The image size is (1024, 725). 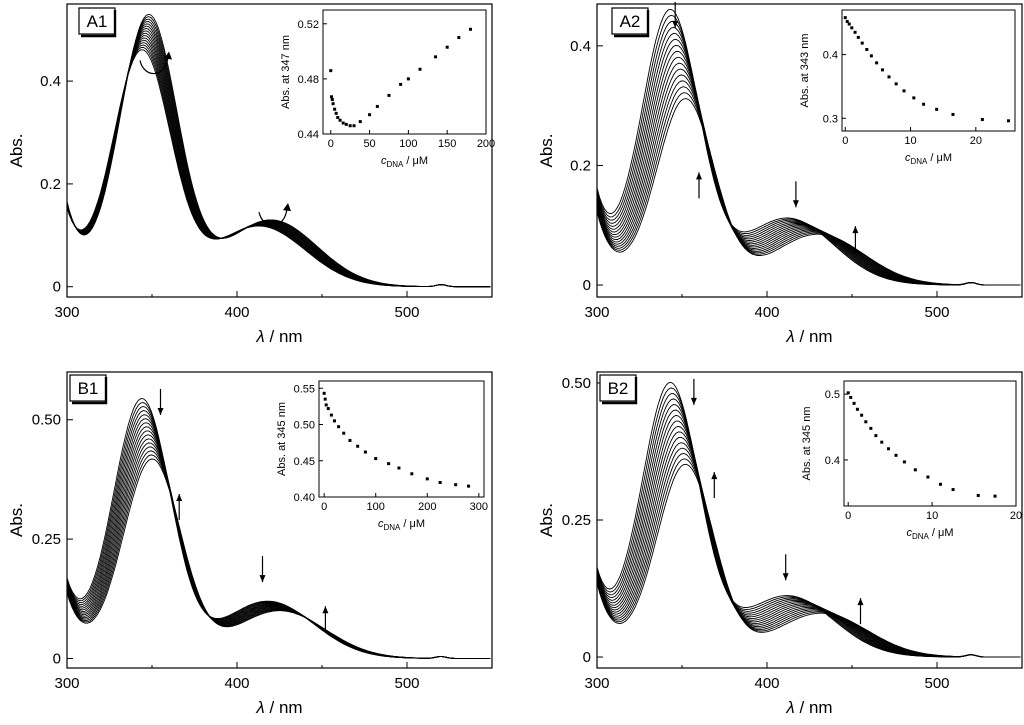 I want to click on panel-label: B2, so click(x=618, y=388).